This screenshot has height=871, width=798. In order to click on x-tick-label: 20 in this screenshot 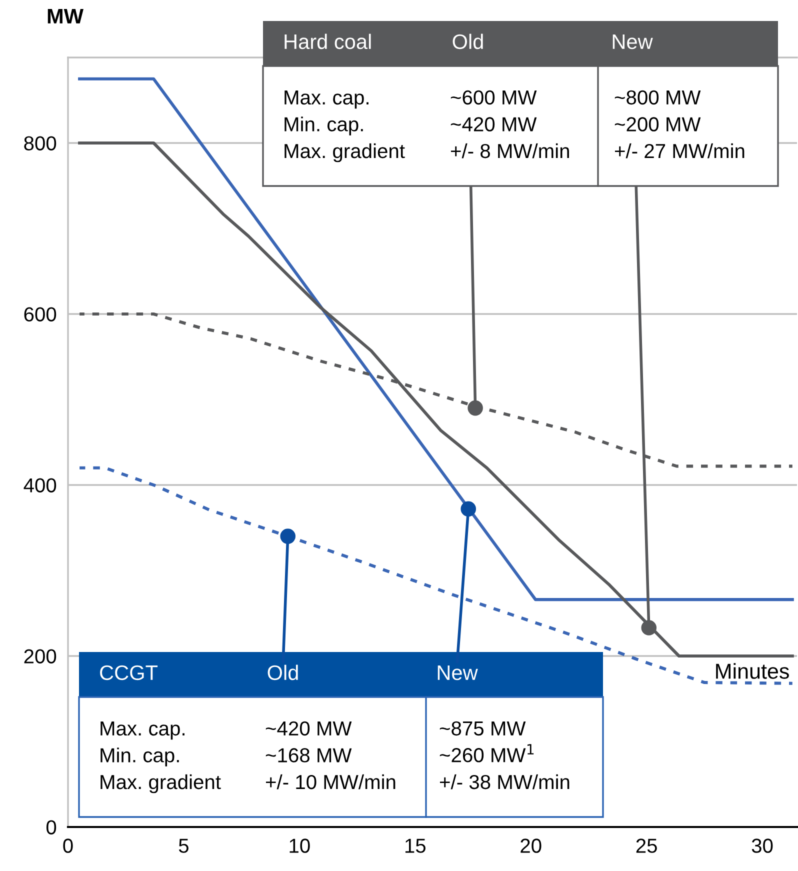, I will do `click(531, 845)`.